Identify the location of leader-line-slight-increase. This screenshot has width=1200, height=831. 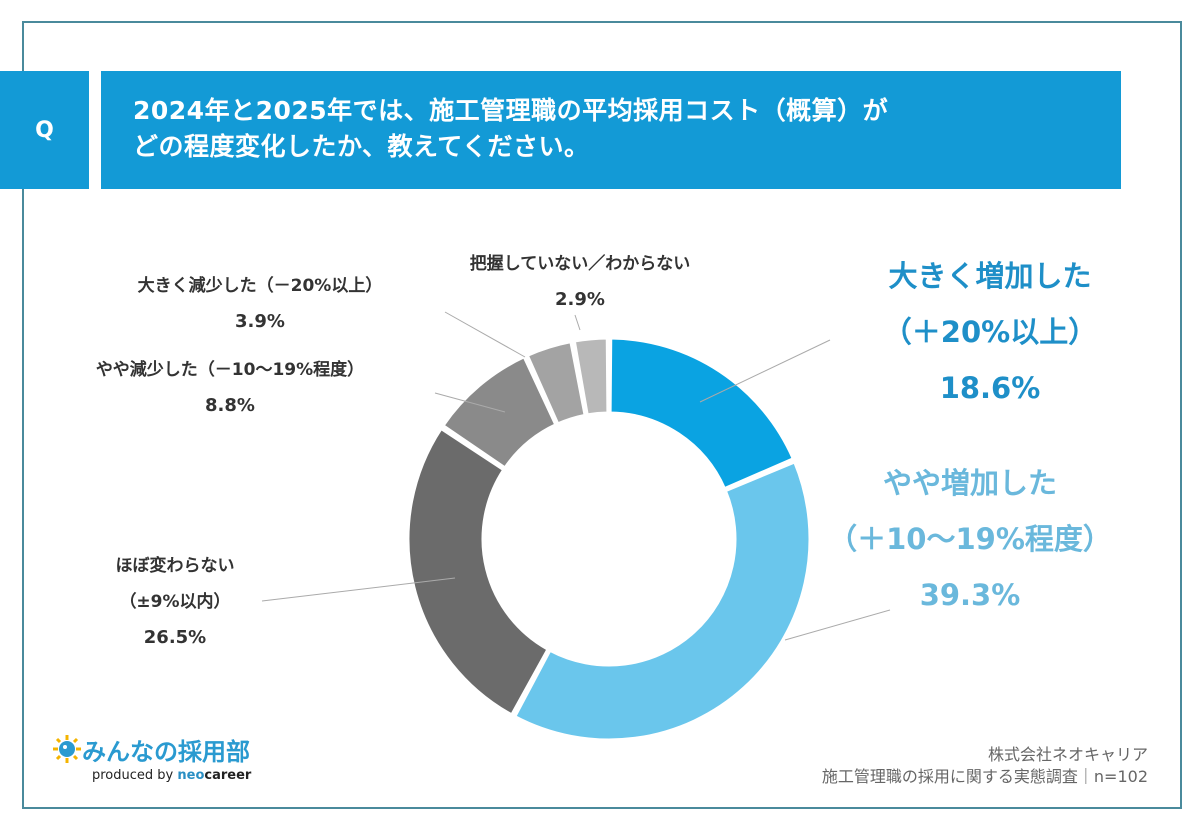
(837, 625).